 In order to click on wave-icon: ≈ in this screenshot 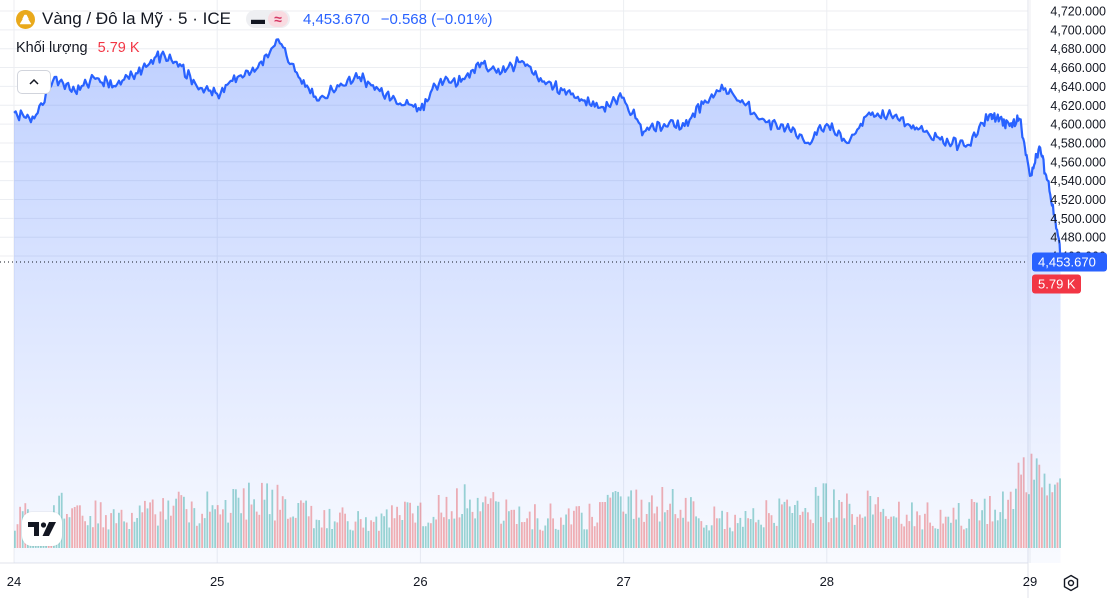, I will do `click(277, 19)`.